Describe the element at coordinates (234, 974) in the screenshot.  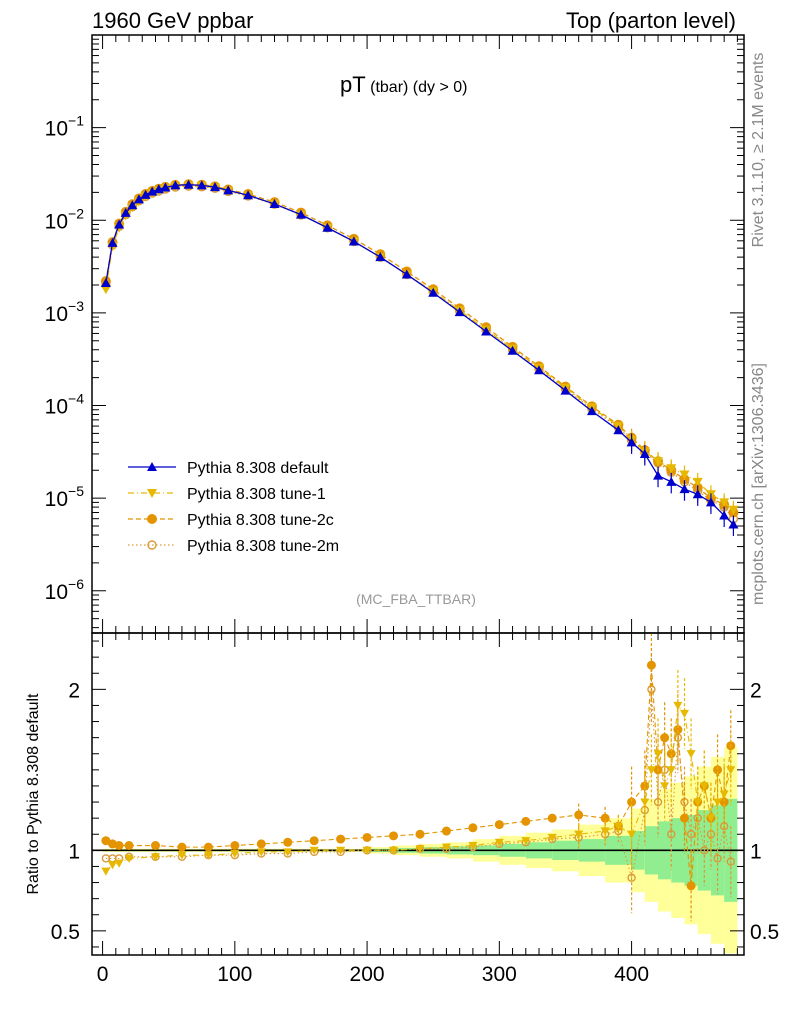
I see `x-tick-label: 100` at that location.